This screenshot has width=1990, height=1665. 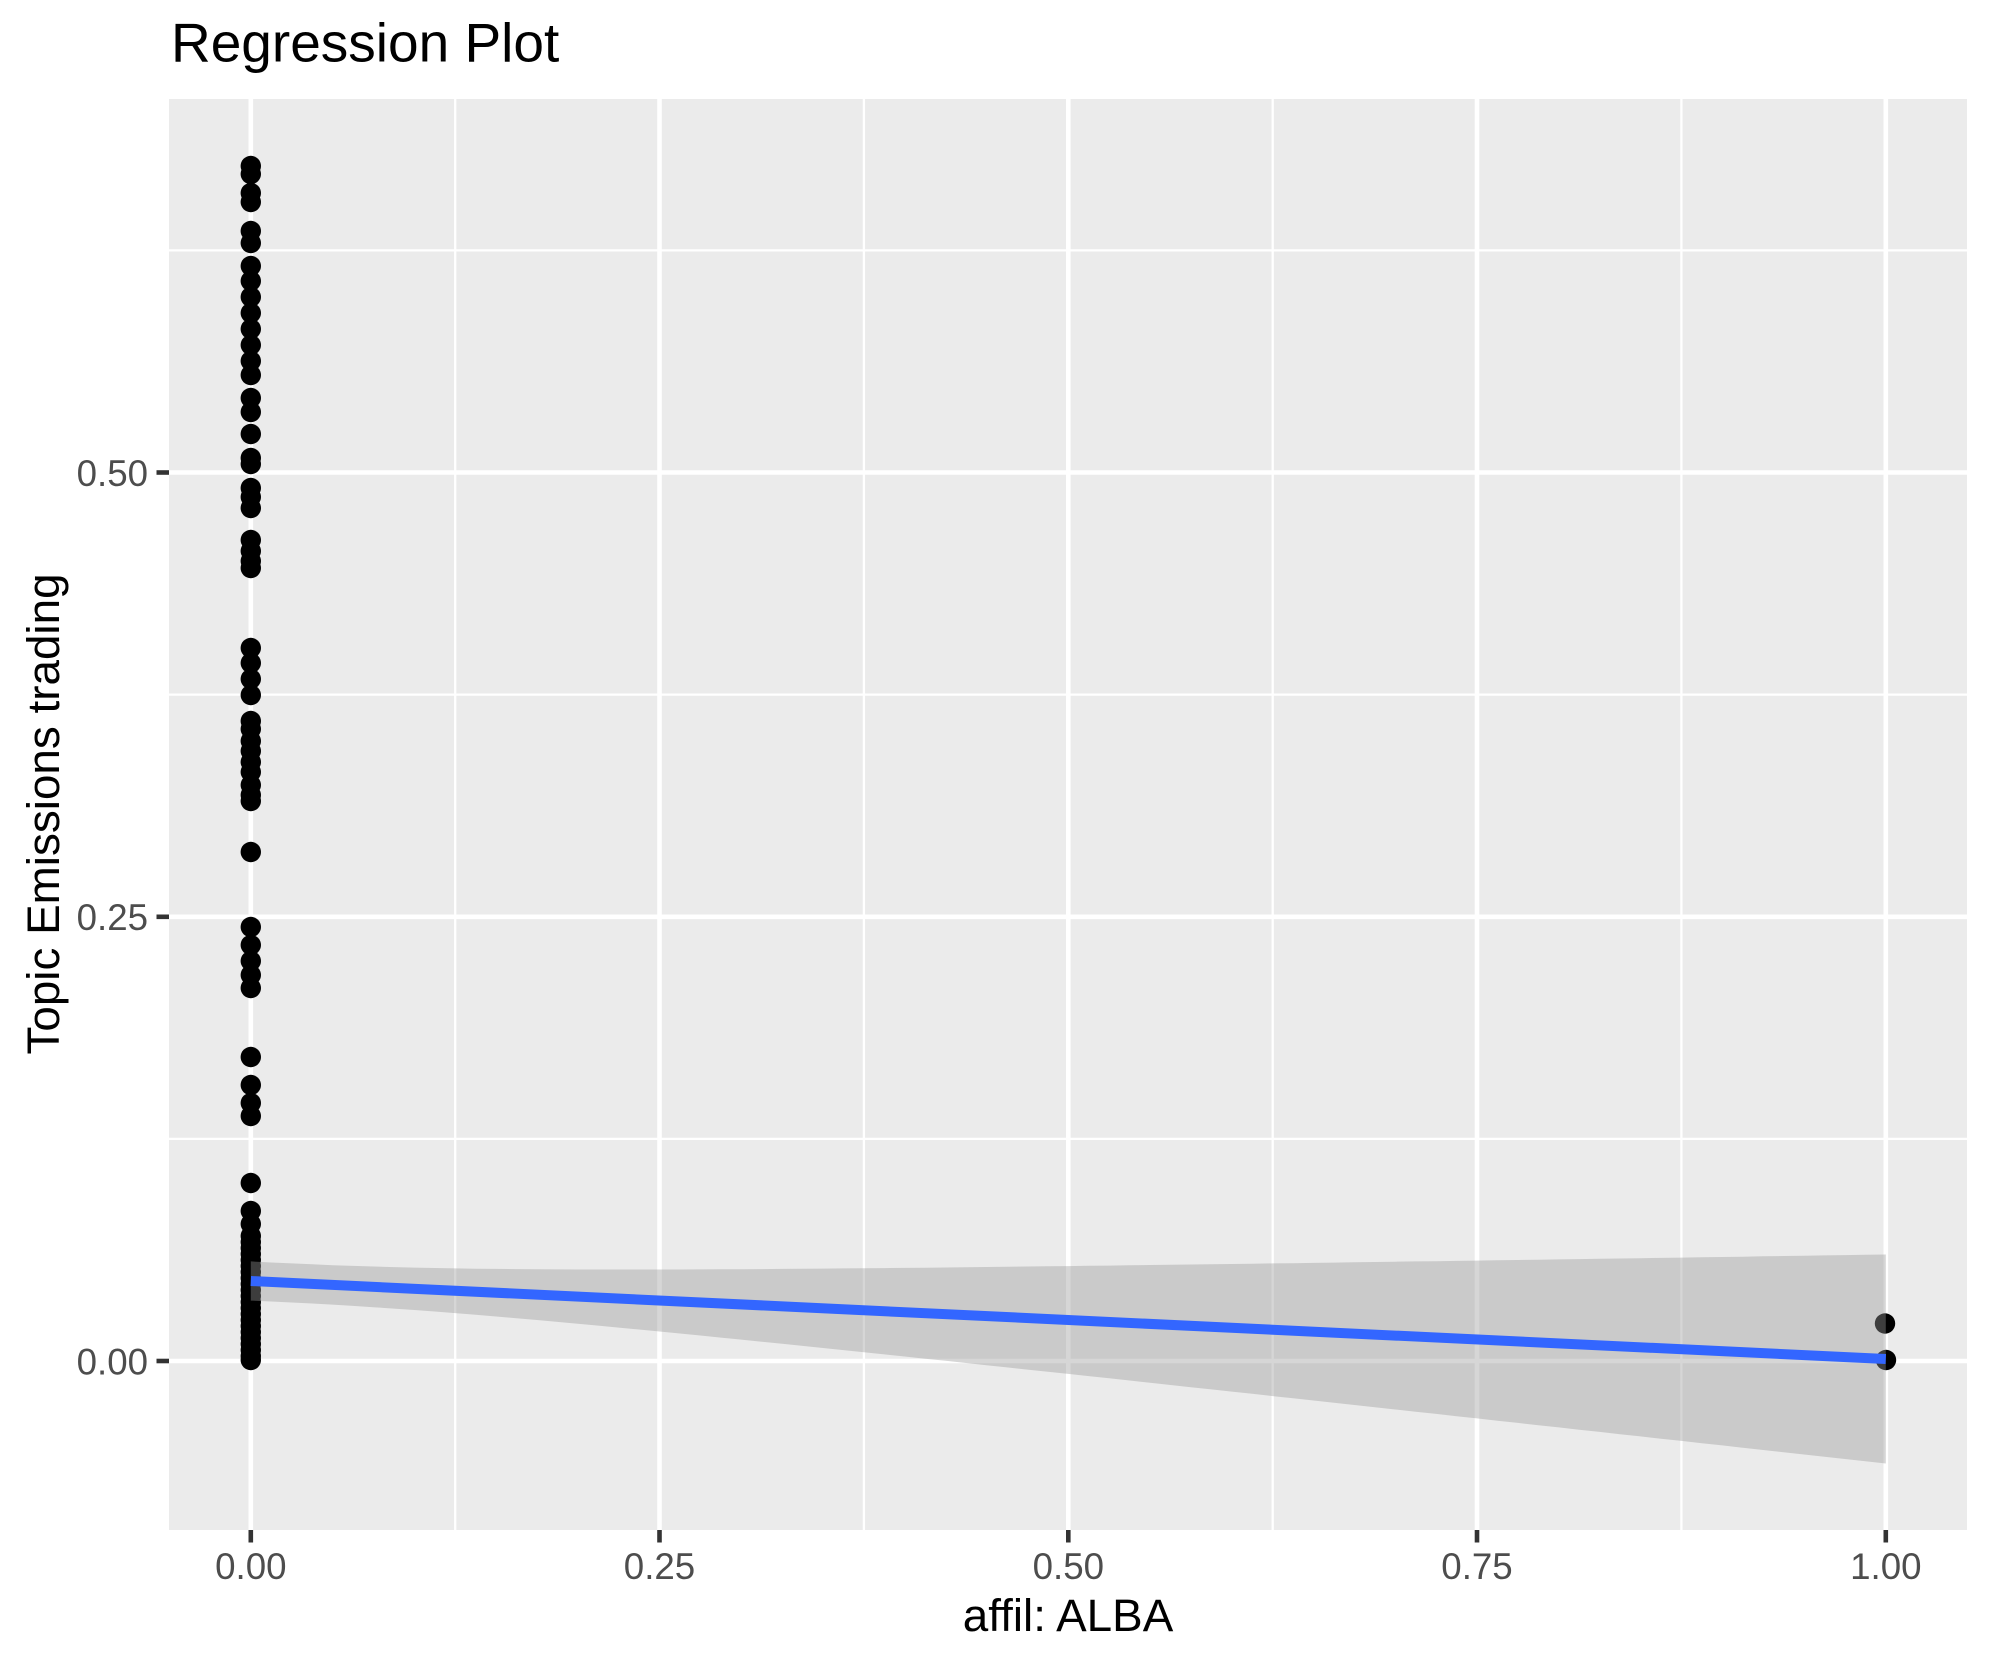 What do you see at coordinates (1476, 1566) in the screenshot?
I see `svg-text: 0.75` at bounding box center [1476, 1566].